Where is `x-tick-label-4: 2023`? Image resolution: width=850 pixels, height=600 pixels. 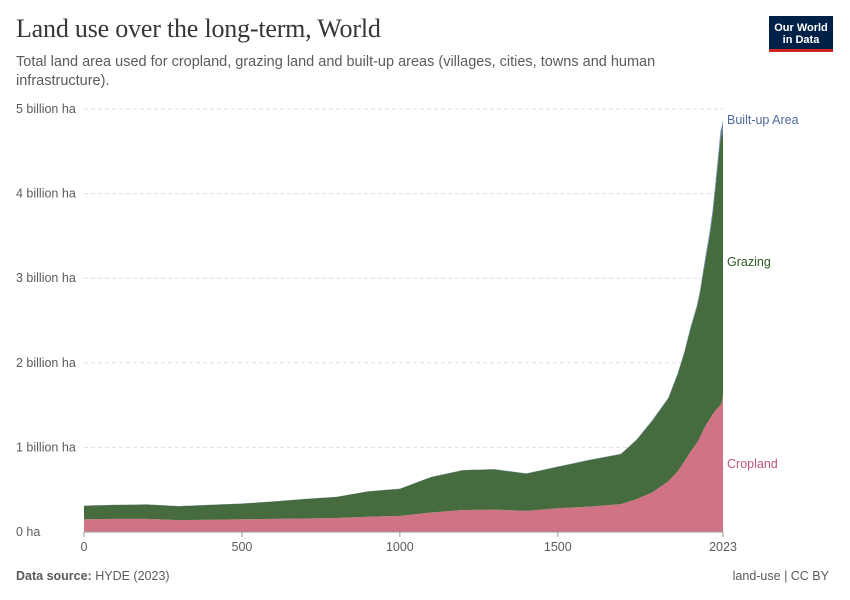
x-tick-label-4: 2023 is located at coordinates (723, 547).